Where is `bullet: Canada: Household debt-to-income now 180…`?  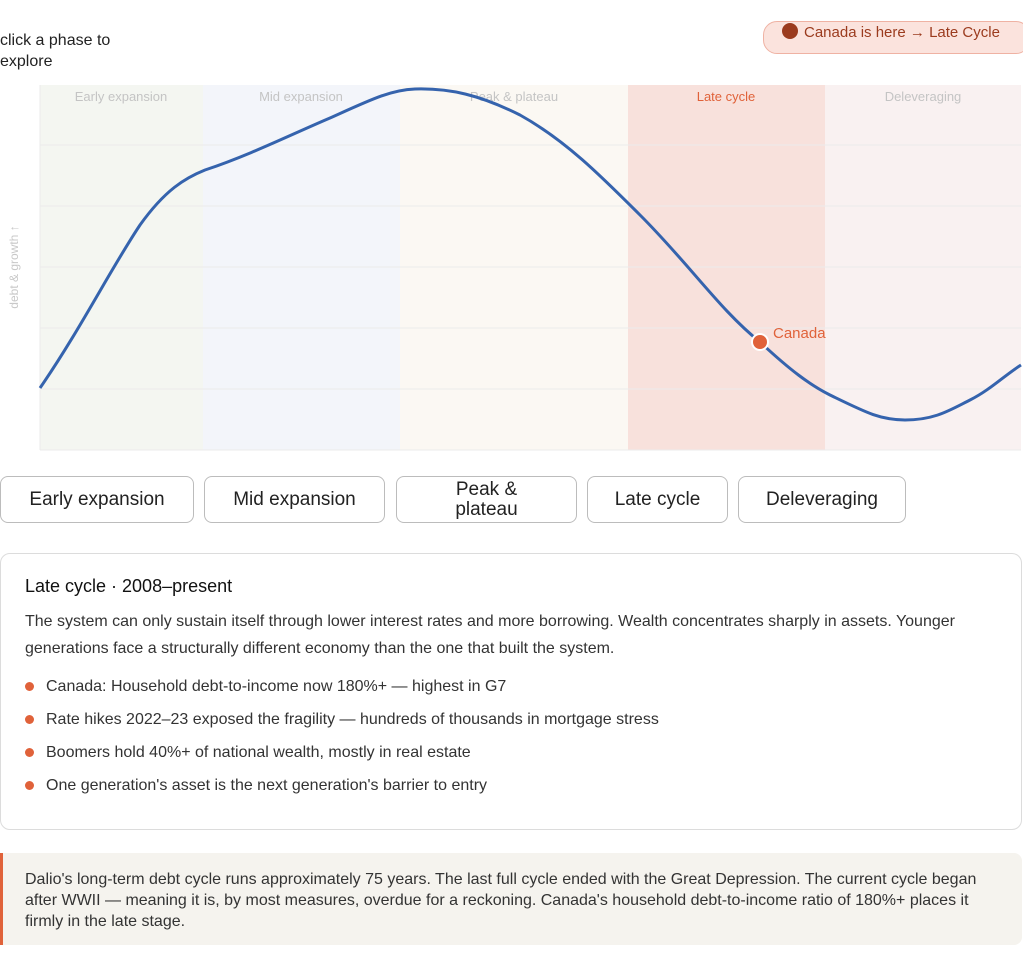 bullet: Canada: Household debt-to-income now 180… is located at coordinates (280, 690).